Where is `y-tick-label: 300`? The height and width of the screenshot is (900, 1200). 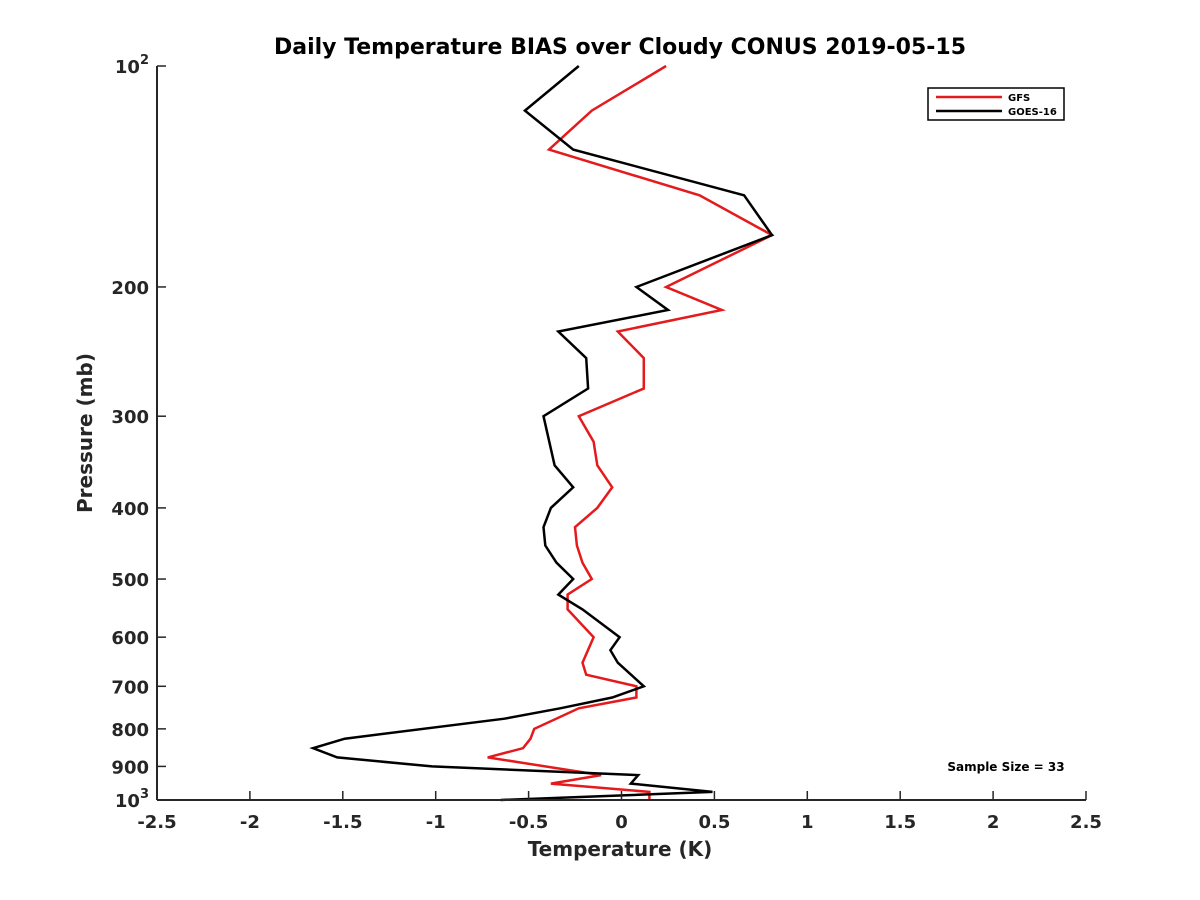
y-tick-label: 300 is located at coordinates (130, 417).